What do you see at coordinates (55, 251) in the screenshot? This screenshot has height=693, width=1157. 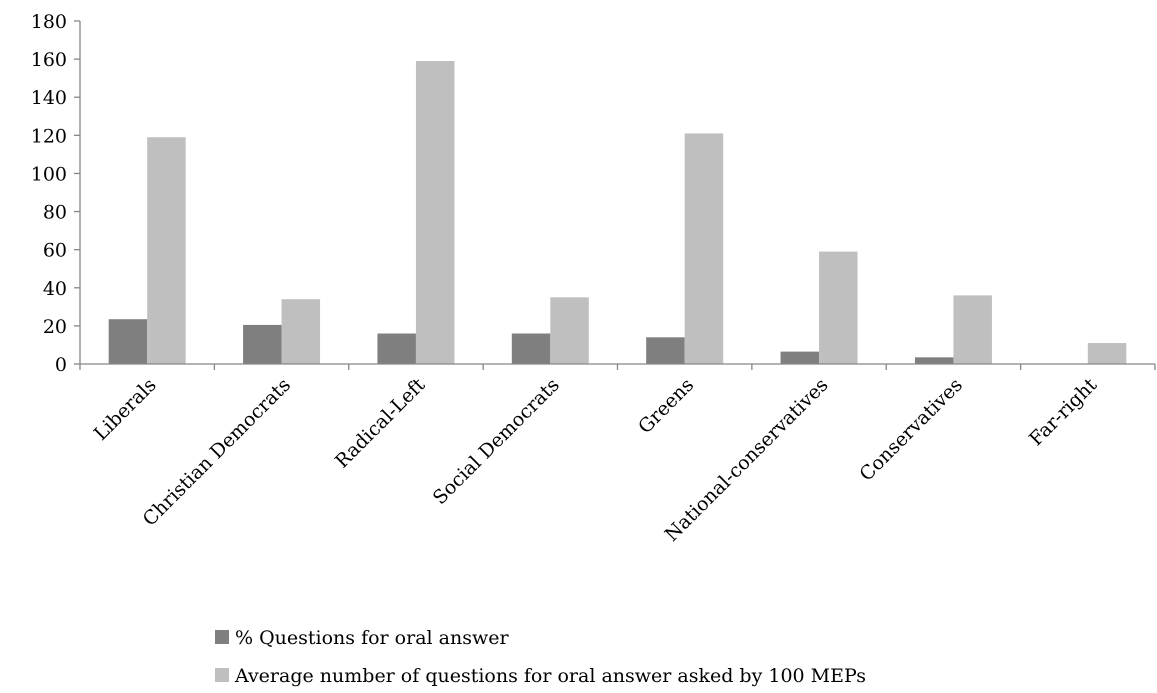 I see `y-tick-label: 60` at bounding box center [55, 251].